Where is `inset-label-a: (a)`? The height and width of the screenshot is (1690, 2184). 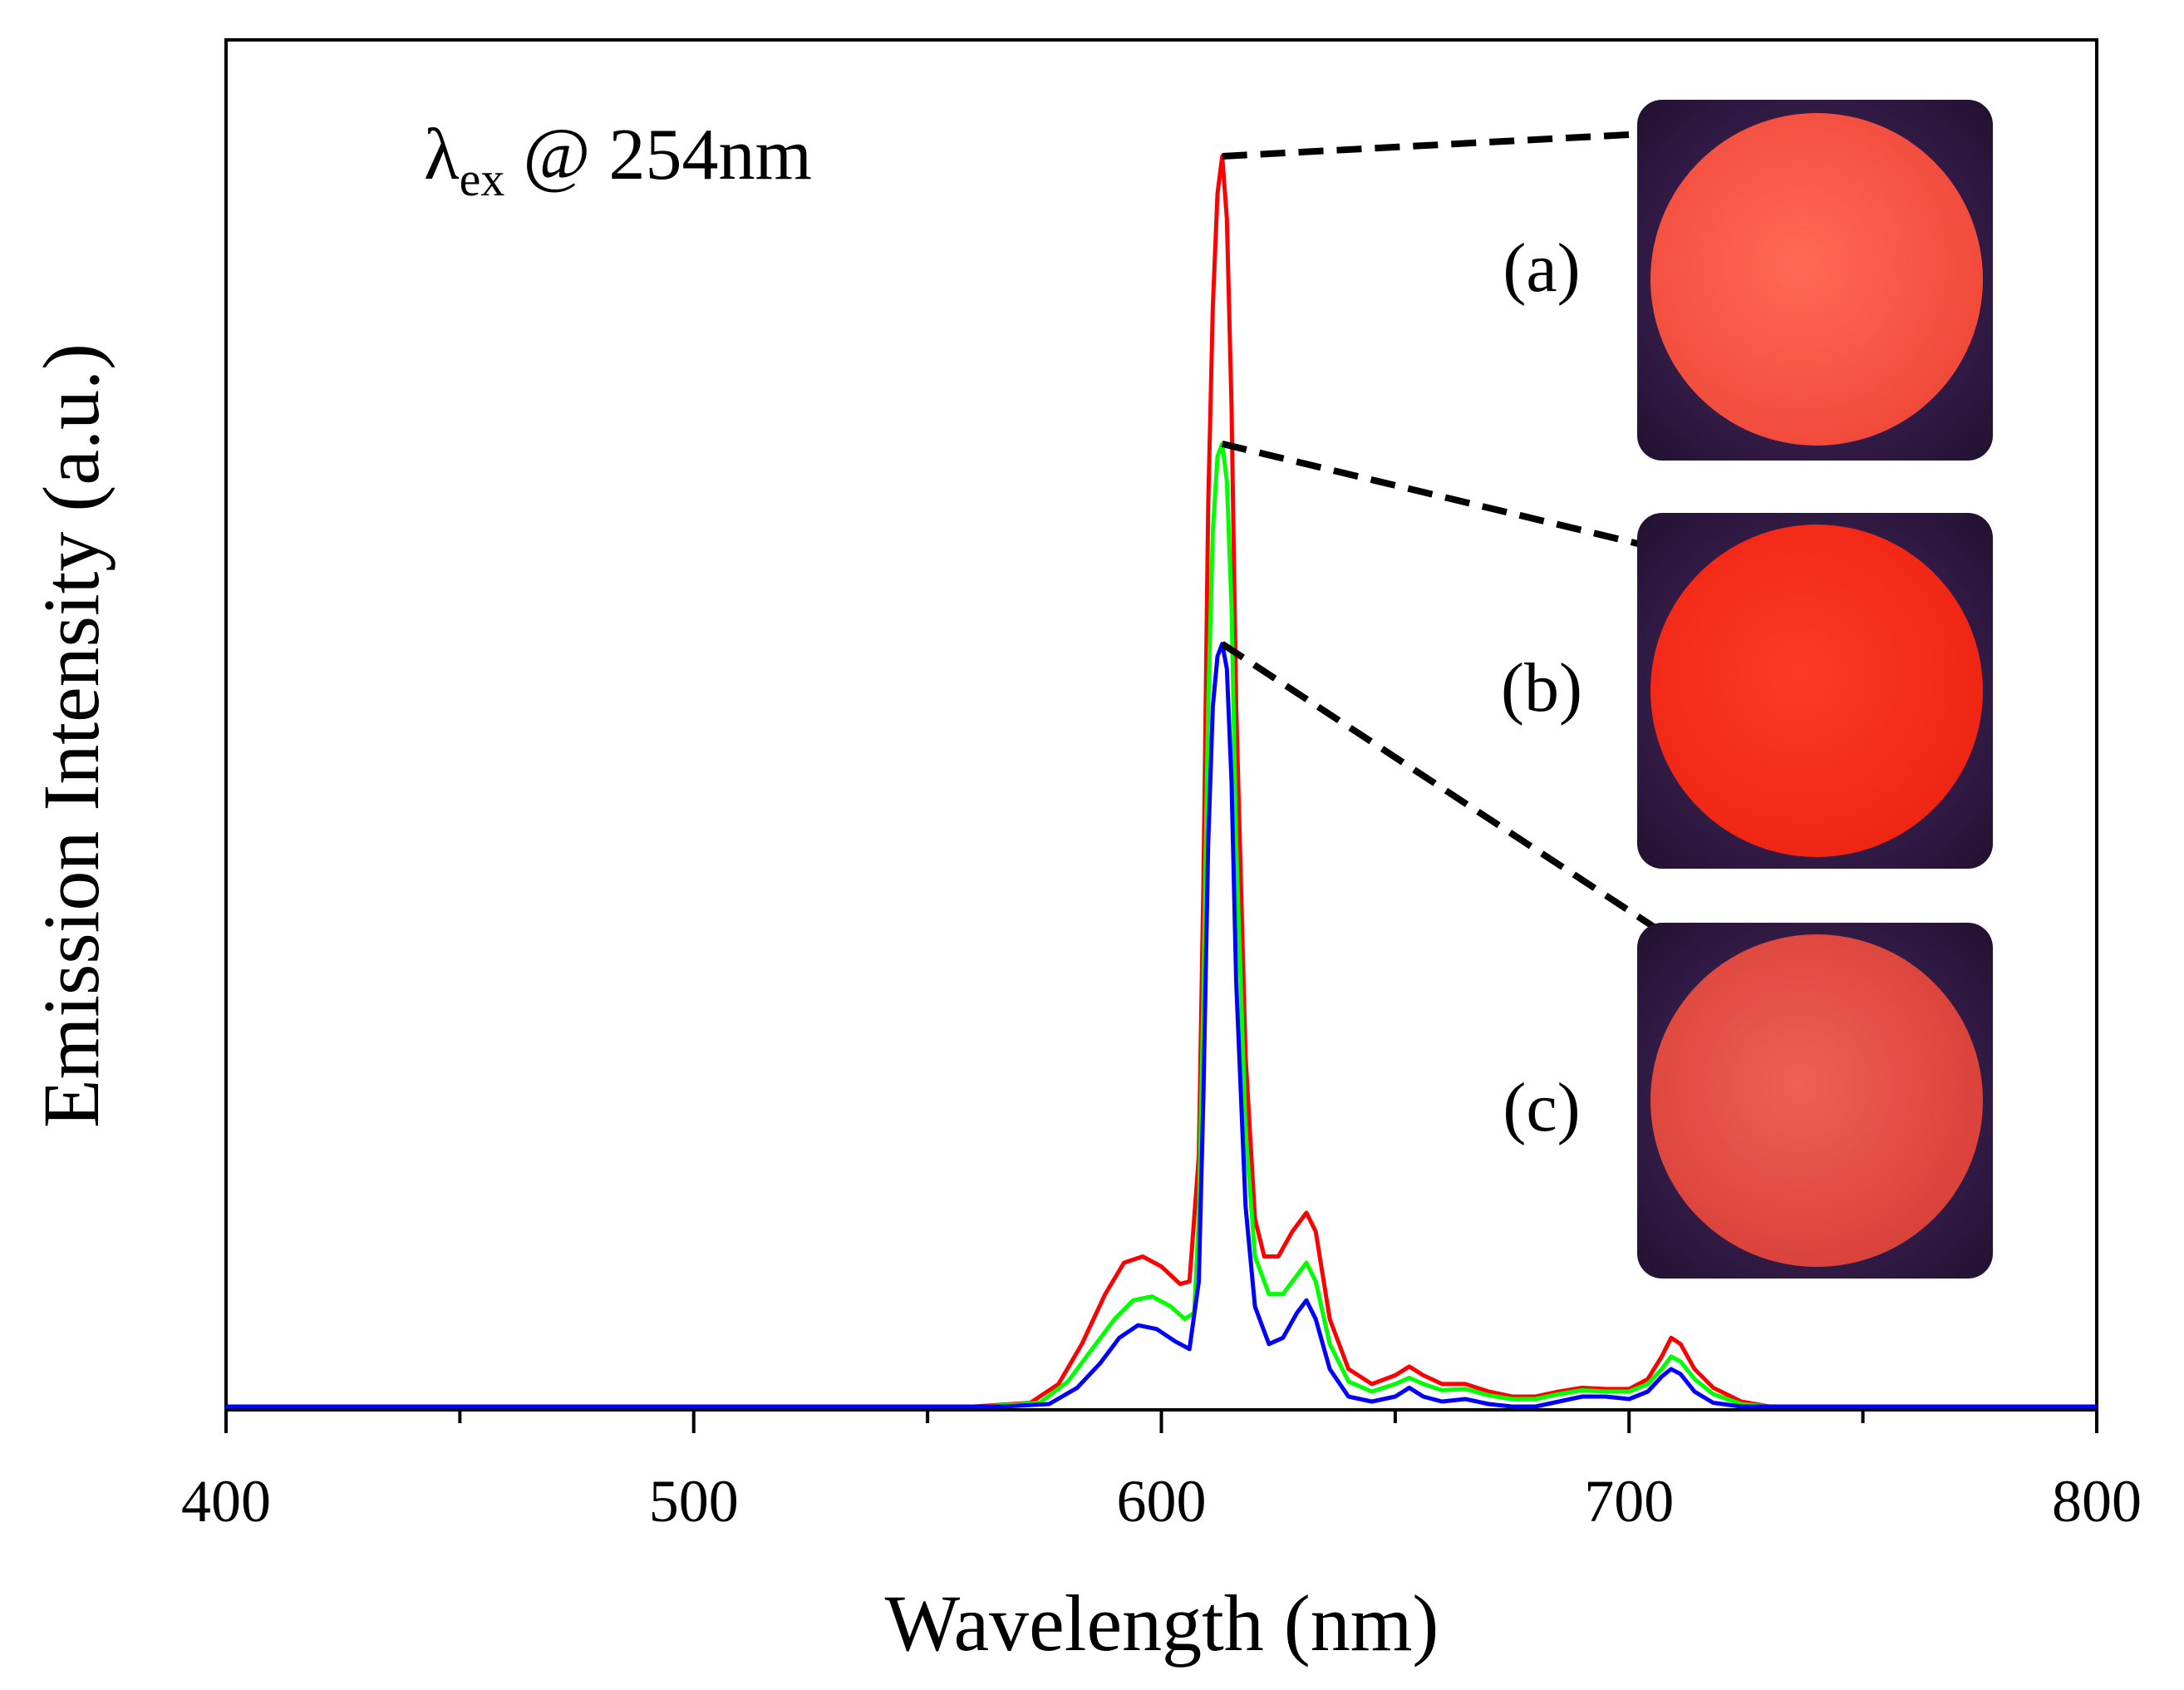 inset-label-a: (a) is located at coordinates (1541, 268).